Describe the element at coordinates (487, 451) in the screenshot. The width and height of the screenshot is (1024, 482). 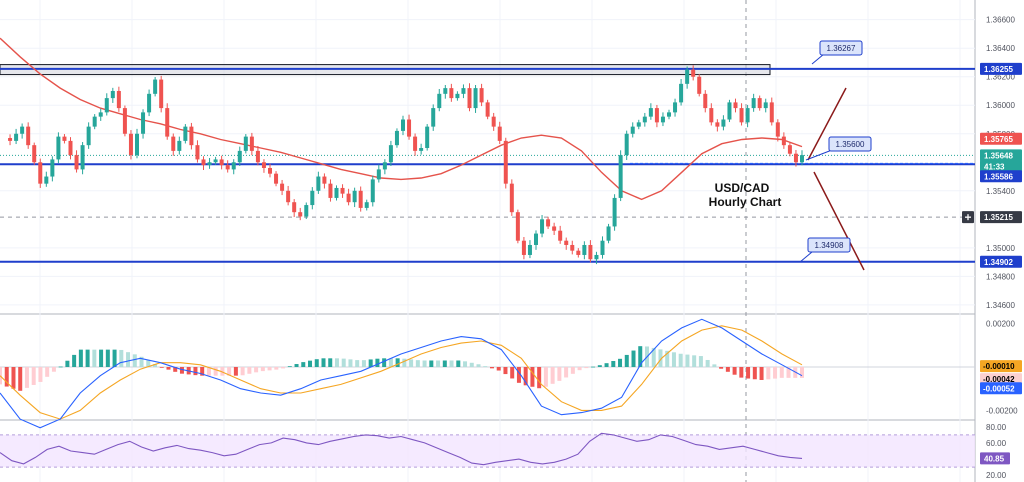
I see `rsi-band-fill` at that location.